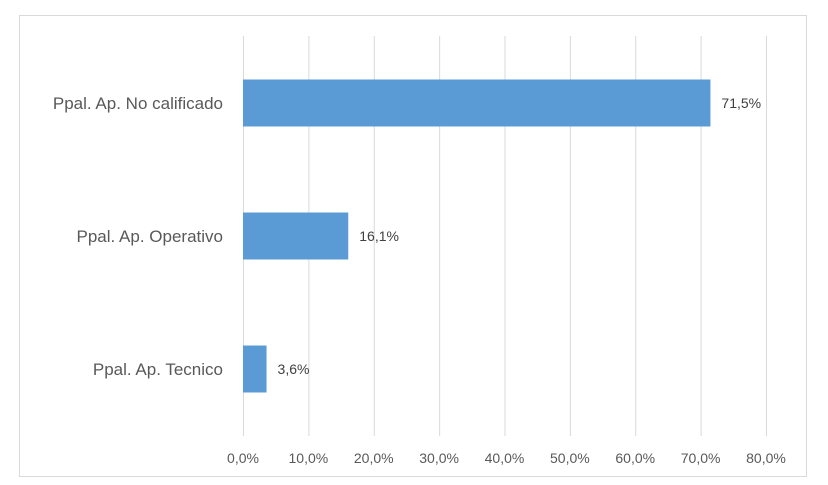 This screenshot has height=485, width=828. Describe the element at coordinates (138, 103) in the screenshot. I see `category-label-0: Ppal. Ap. No calificado` at that location.